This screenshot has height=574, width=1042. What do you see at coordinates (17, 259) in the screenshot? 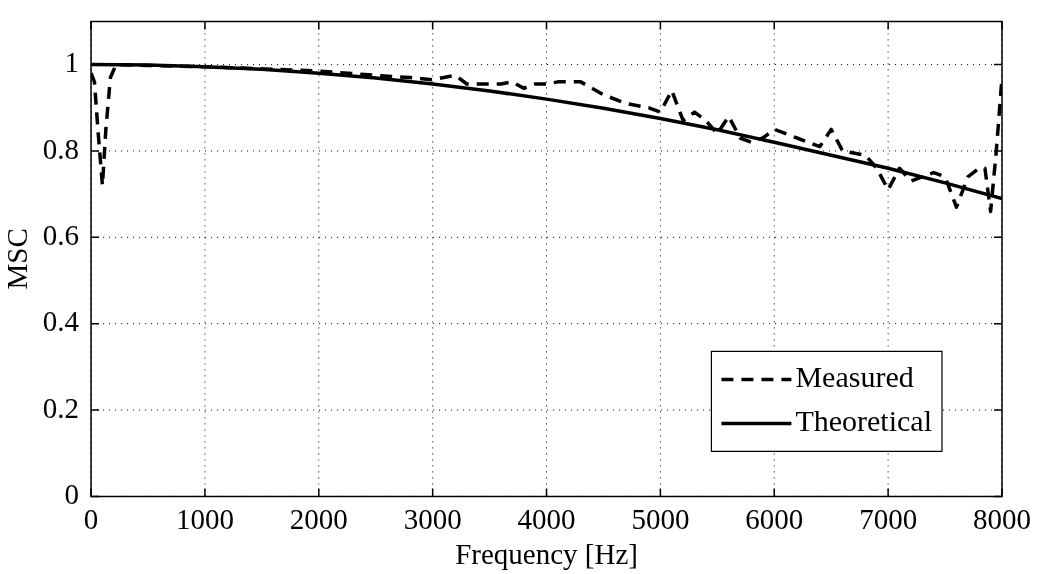
I see `y-axis-title: MSC` at bounding box center [17, 259].